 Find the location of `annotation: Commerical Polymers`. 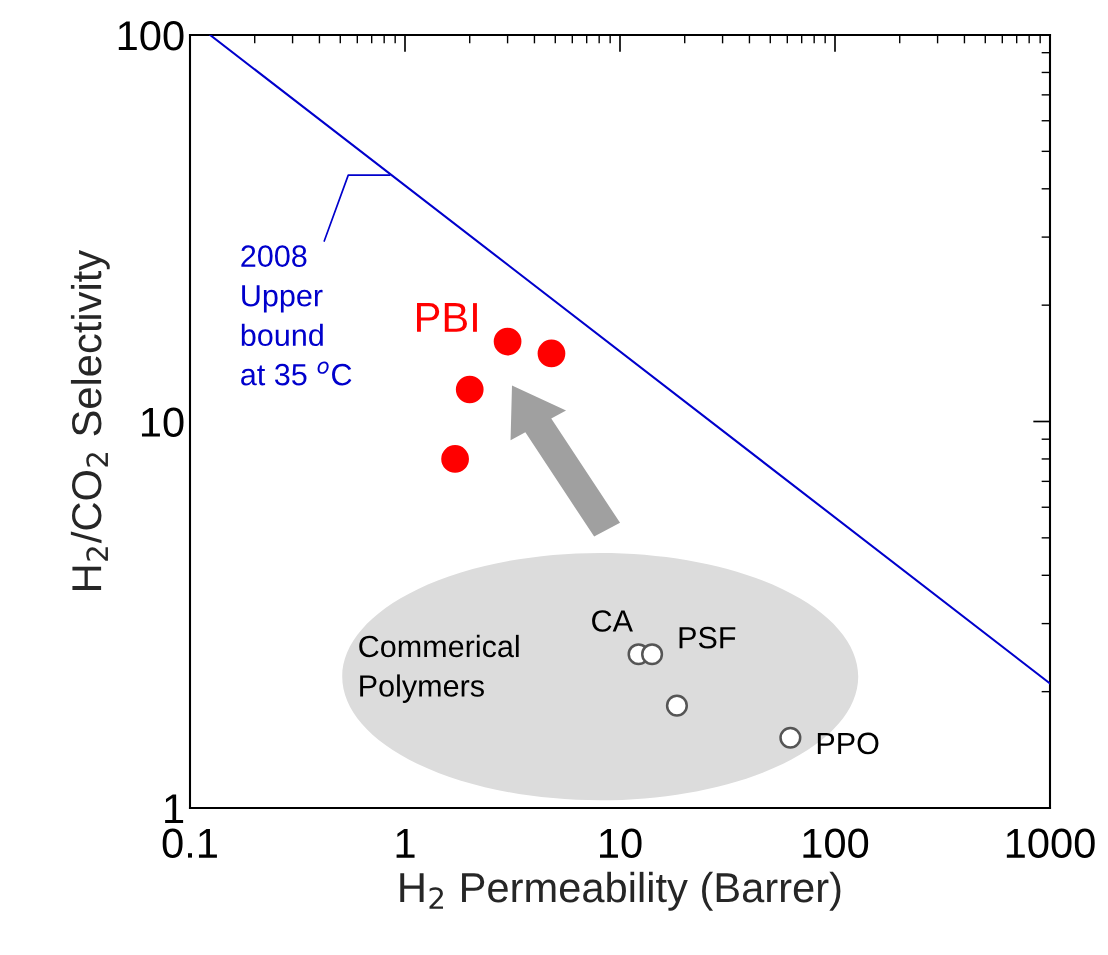

annotation: Commerical Polymers is located at coordinates (439, 668).